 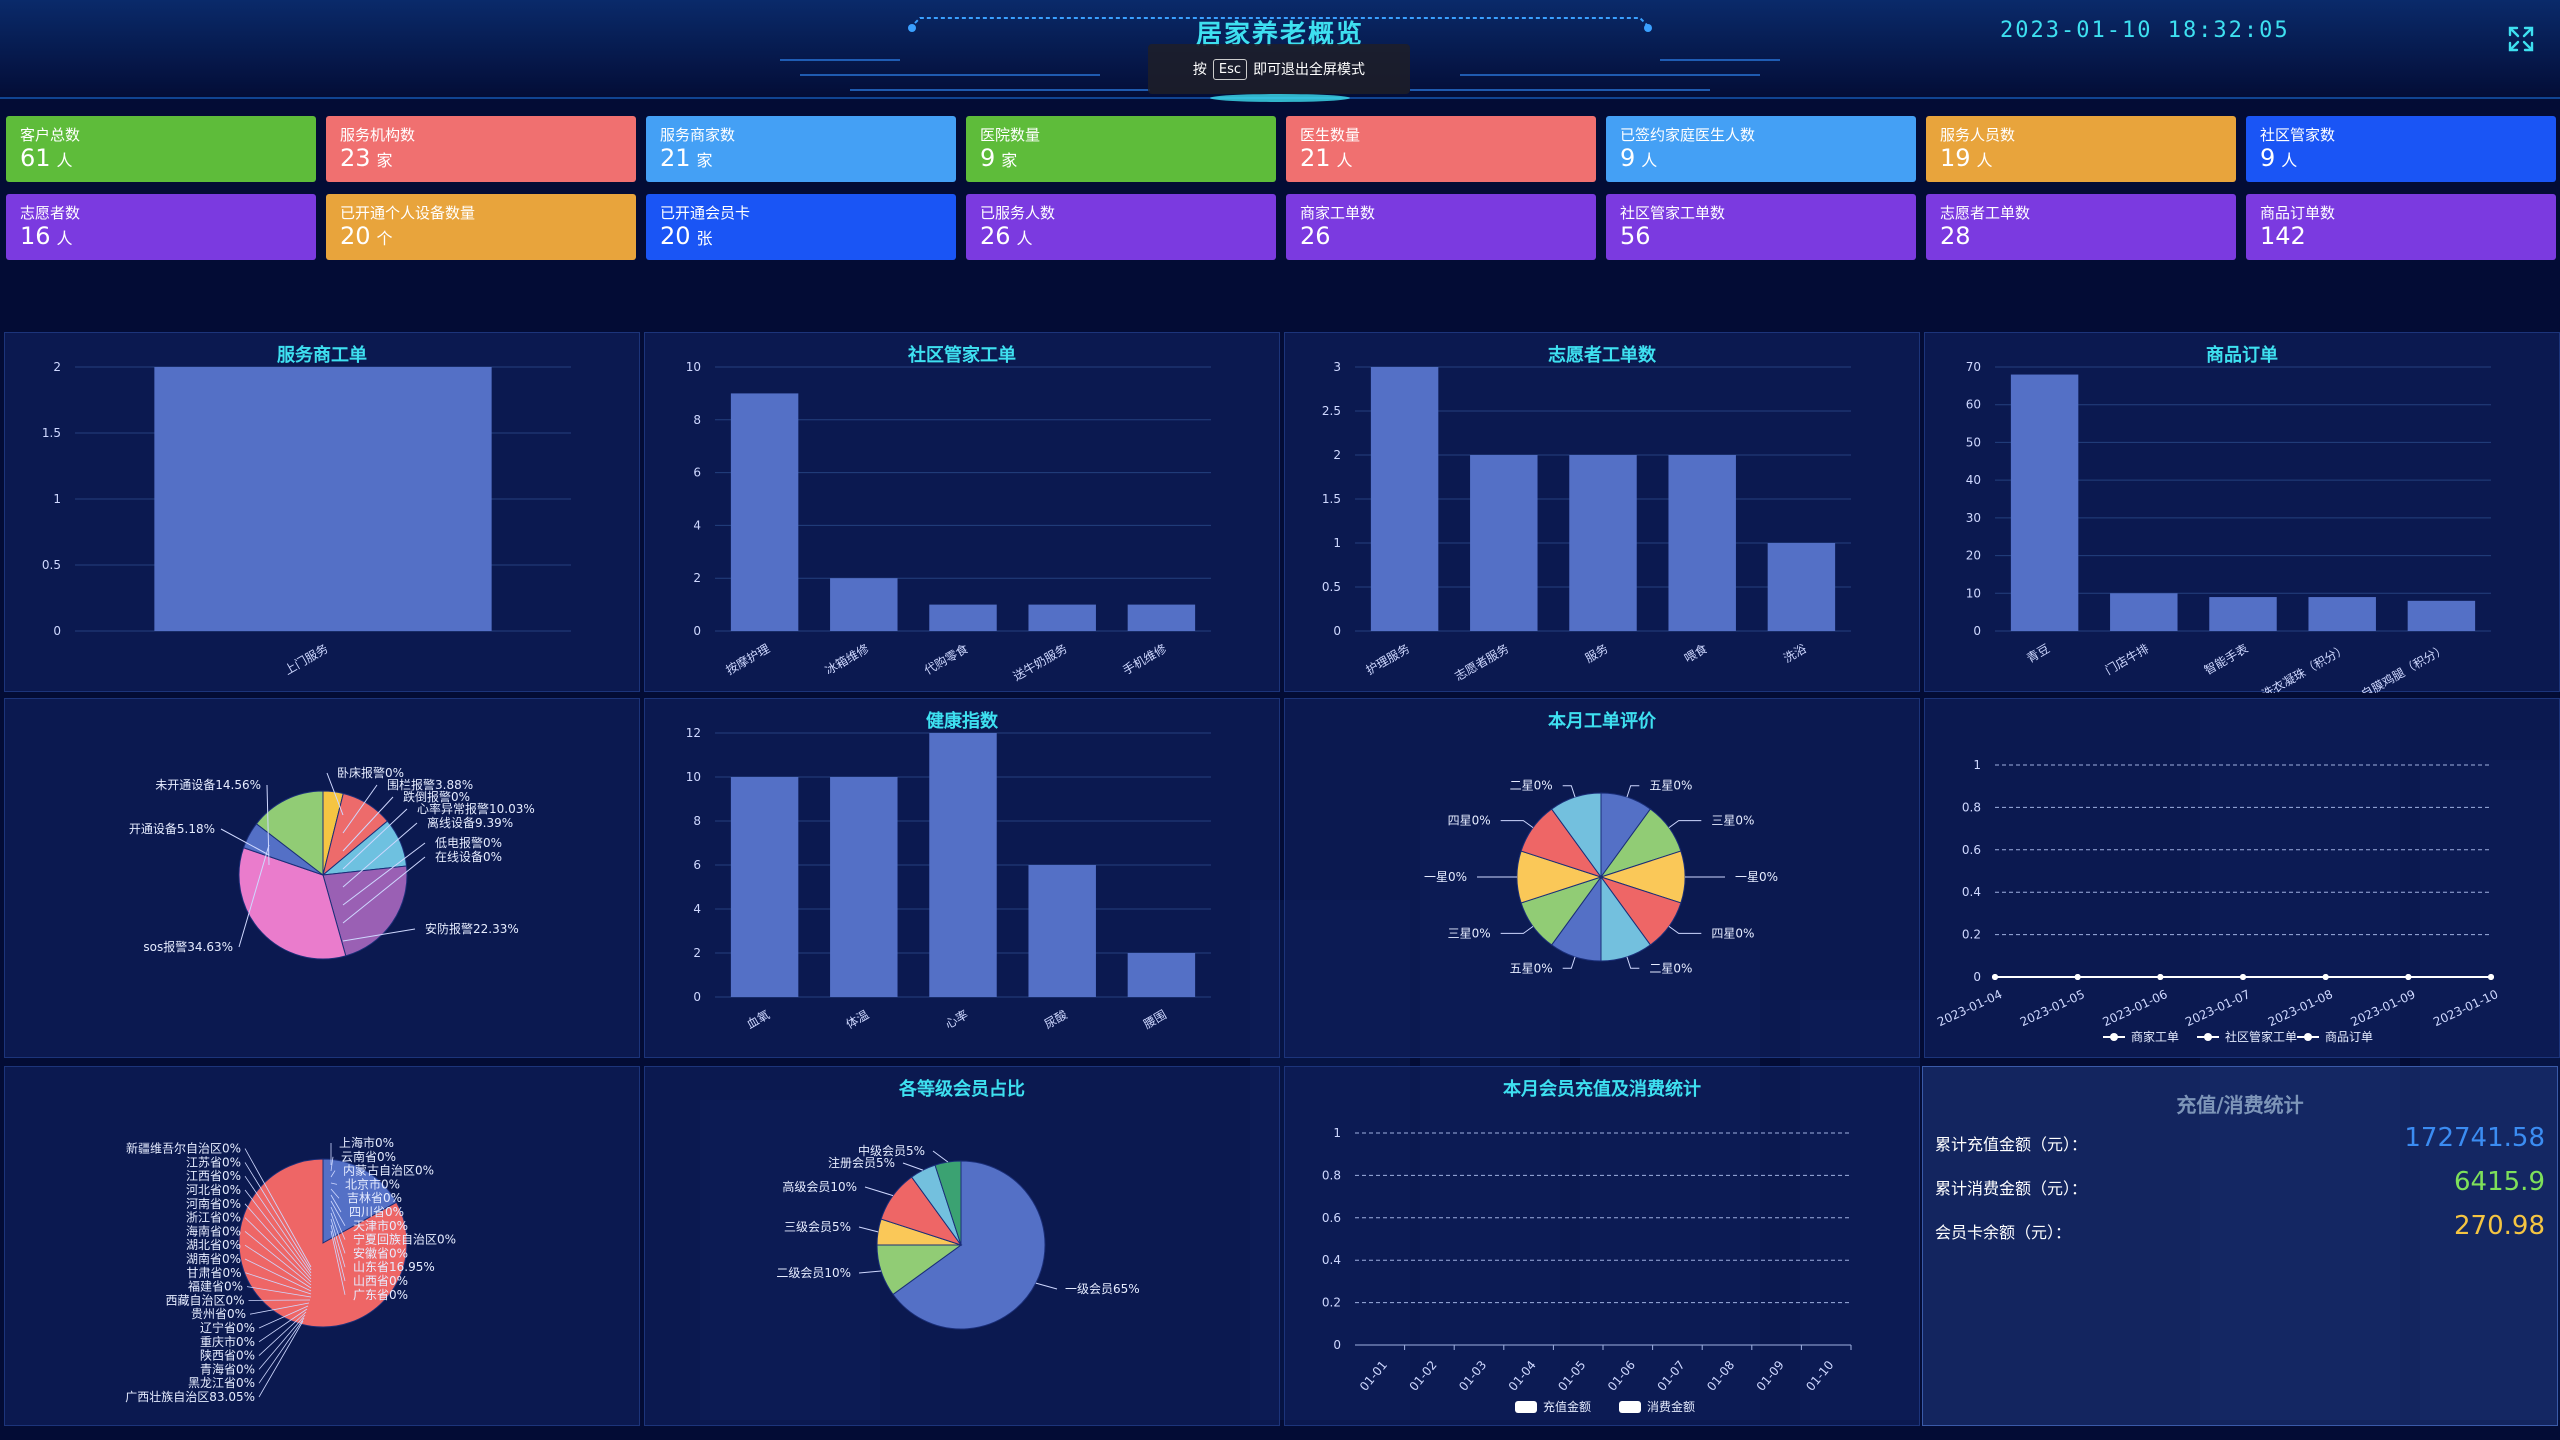 What do you see at coordinates (380, 1225) in the screenshot?
I see `slice-label: 天津市0%` at bounding box center [380, 1225].